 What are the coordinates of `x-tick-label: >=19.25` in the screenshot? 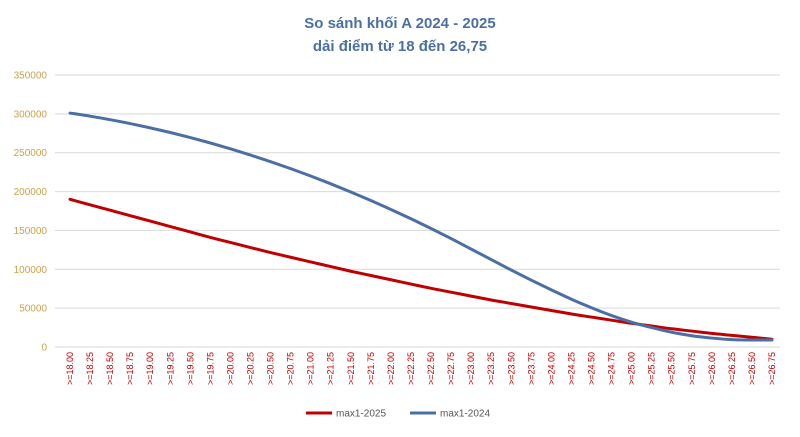 It's located at (170, 368).